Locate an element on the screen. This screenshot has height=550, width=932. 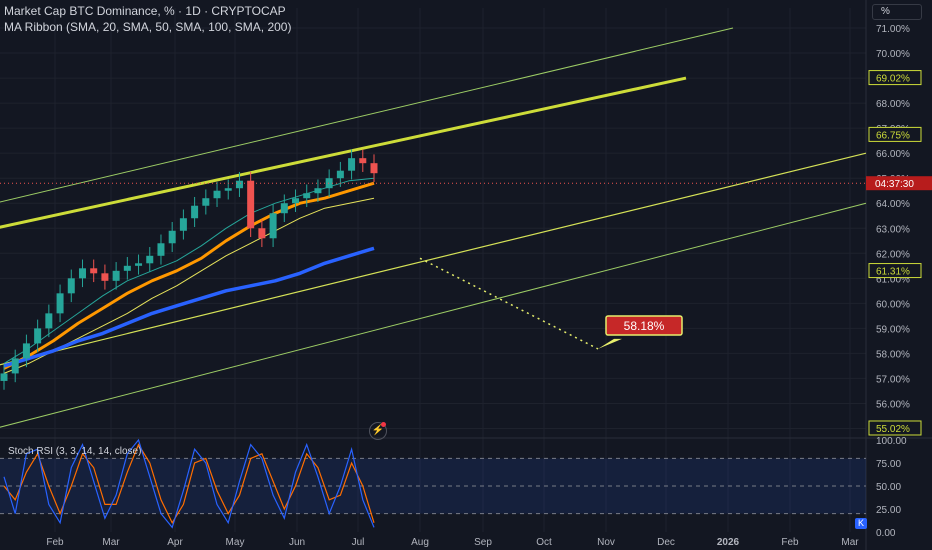
price-tick-label: 61.00% is located at coordinates (893, 279).